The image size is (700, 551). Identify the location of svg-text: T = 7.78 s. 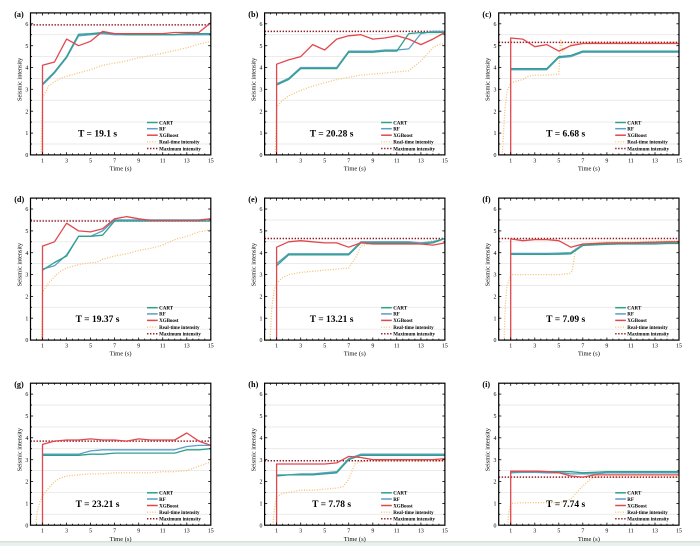
(331, 505).